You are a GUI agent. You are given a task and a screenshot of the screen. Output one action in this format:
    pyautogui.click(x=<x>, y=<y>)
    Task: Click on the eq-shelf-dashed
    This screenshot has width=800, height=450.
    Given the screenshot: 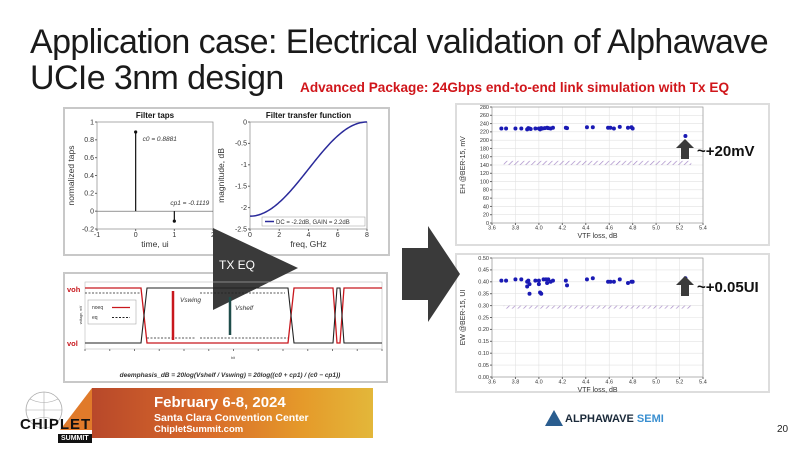 What is the action you would take?
    pyautogui.click(x=186, y=315)
    